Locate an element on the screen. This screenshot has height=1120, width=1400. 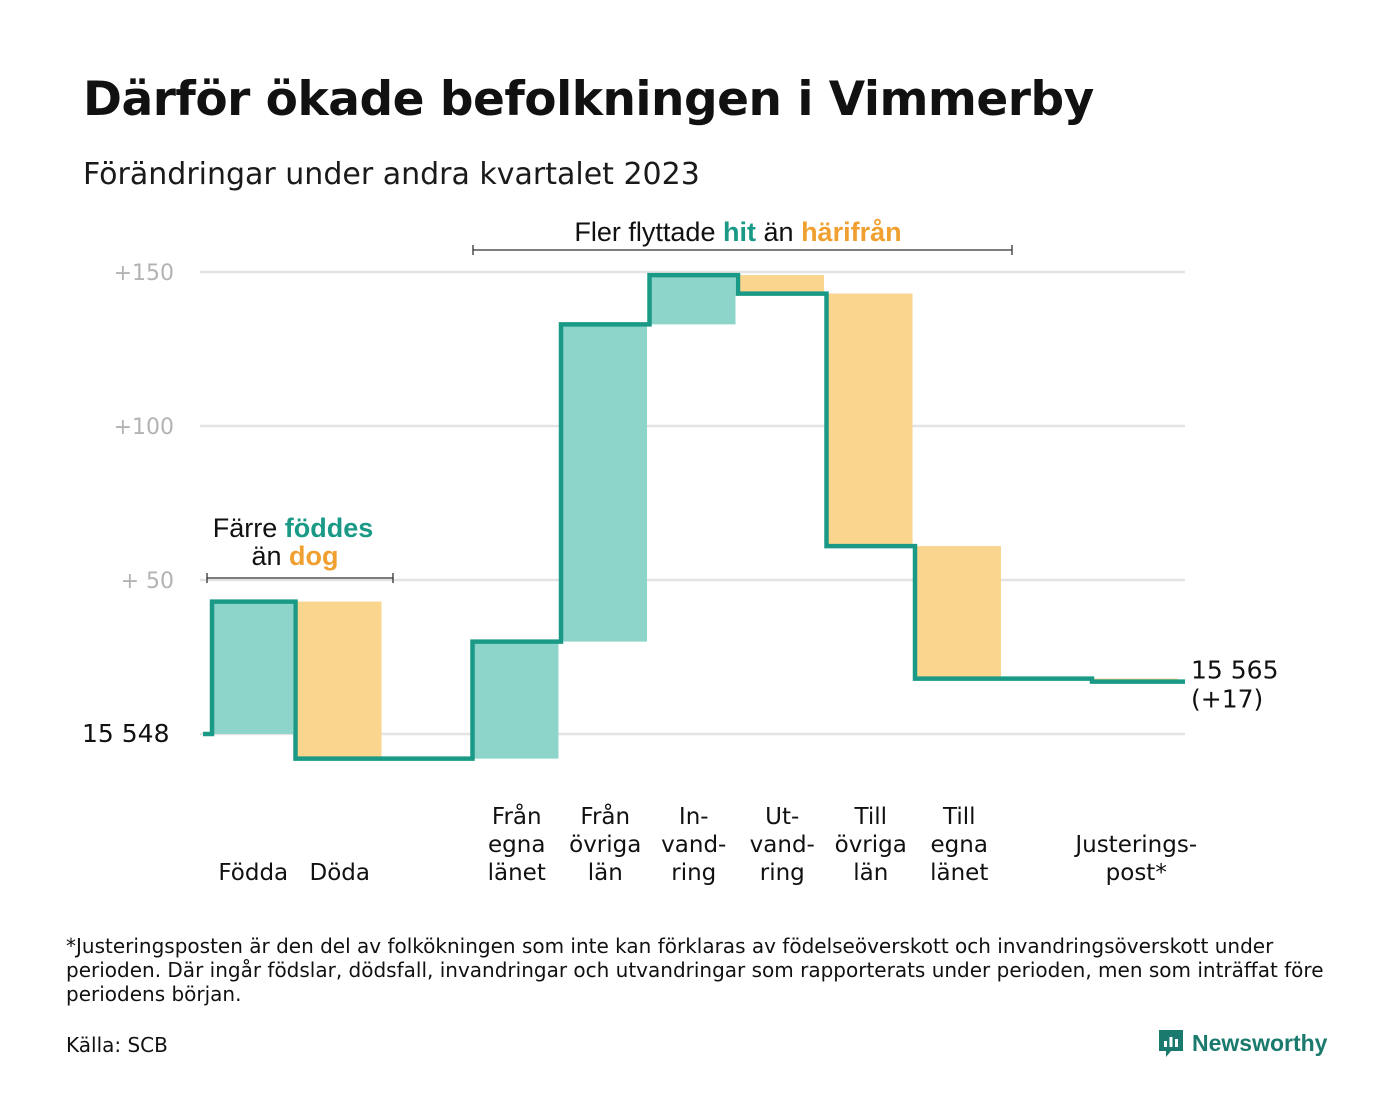
brand-logo: Newsworthy is located at coordinates (1242, 1043).